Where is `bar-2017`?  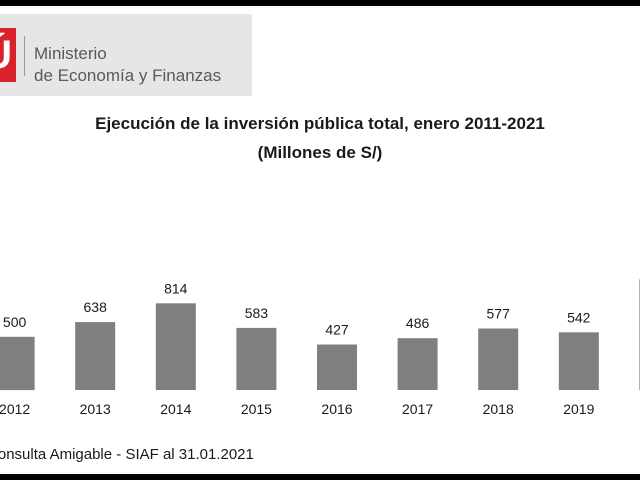
bar-2017 is located at coordinates (417, 364).